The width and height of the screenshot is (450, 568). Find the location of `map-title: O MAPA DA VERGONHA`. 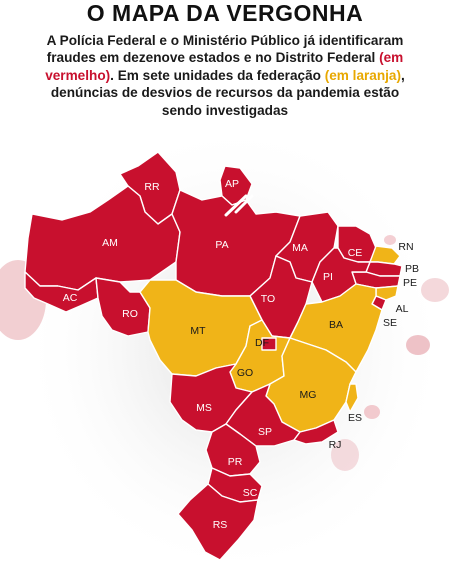

map-title: O MAPA DA VERGONHA is located at coordinates (225, 13).